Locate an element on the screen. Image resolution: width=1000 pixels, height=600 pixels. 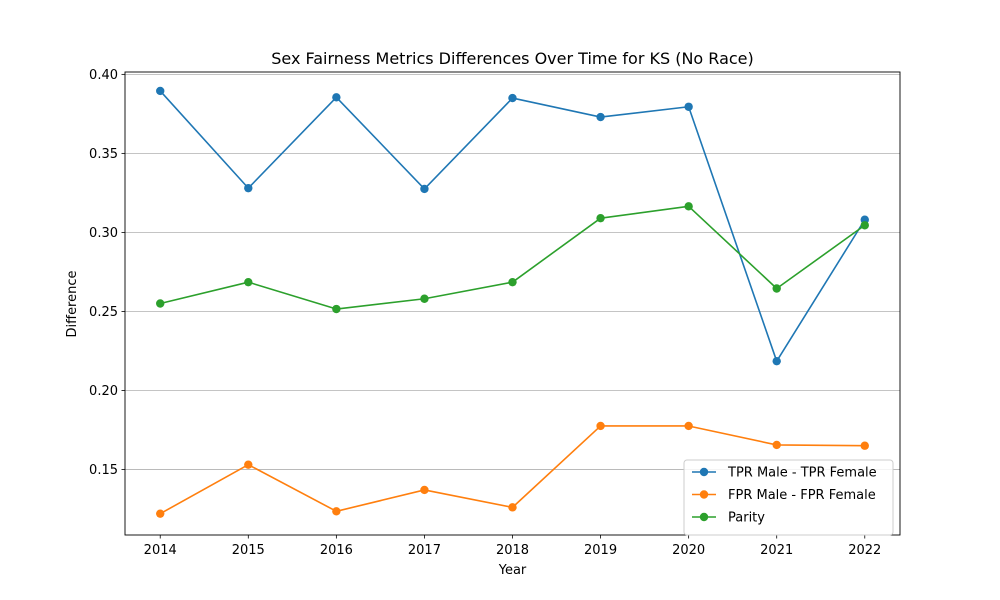
y-tick-label: 0.20 is located at coordinates (103, 391).